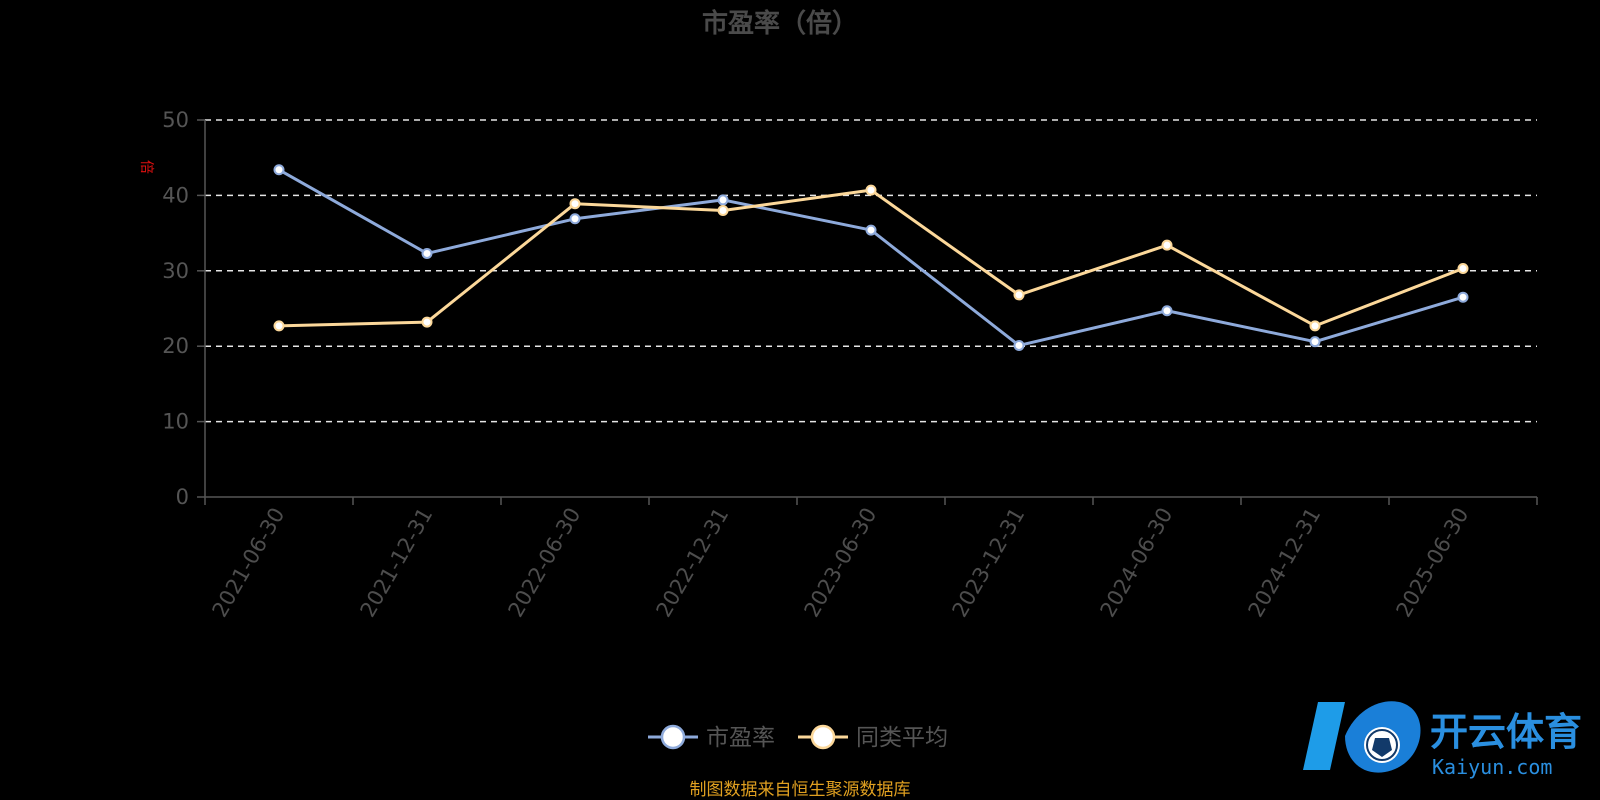 The height and width of the screenshot is (800, 1600). Describe the element at coordinates (1285, 563) in the screenshot. I see `x-tick-label: 2024-12-31` at that location.